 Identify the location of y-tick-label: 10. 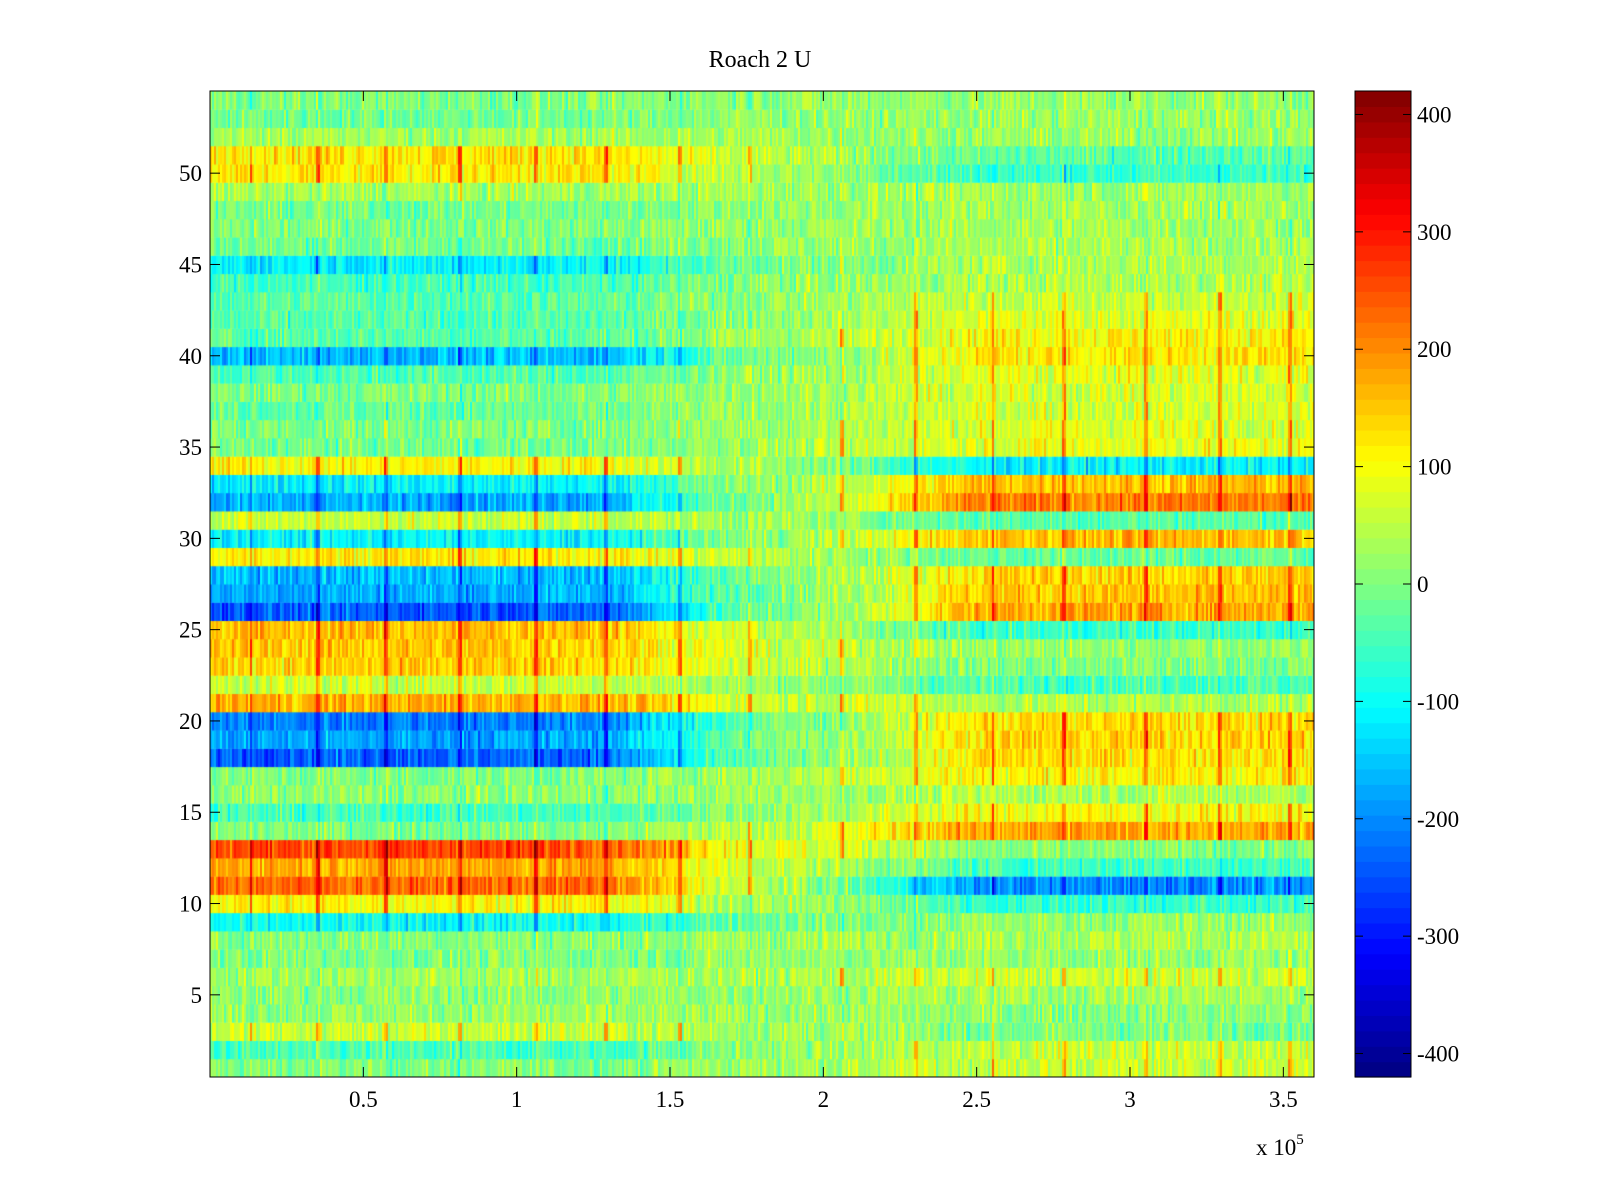
(190, 904).